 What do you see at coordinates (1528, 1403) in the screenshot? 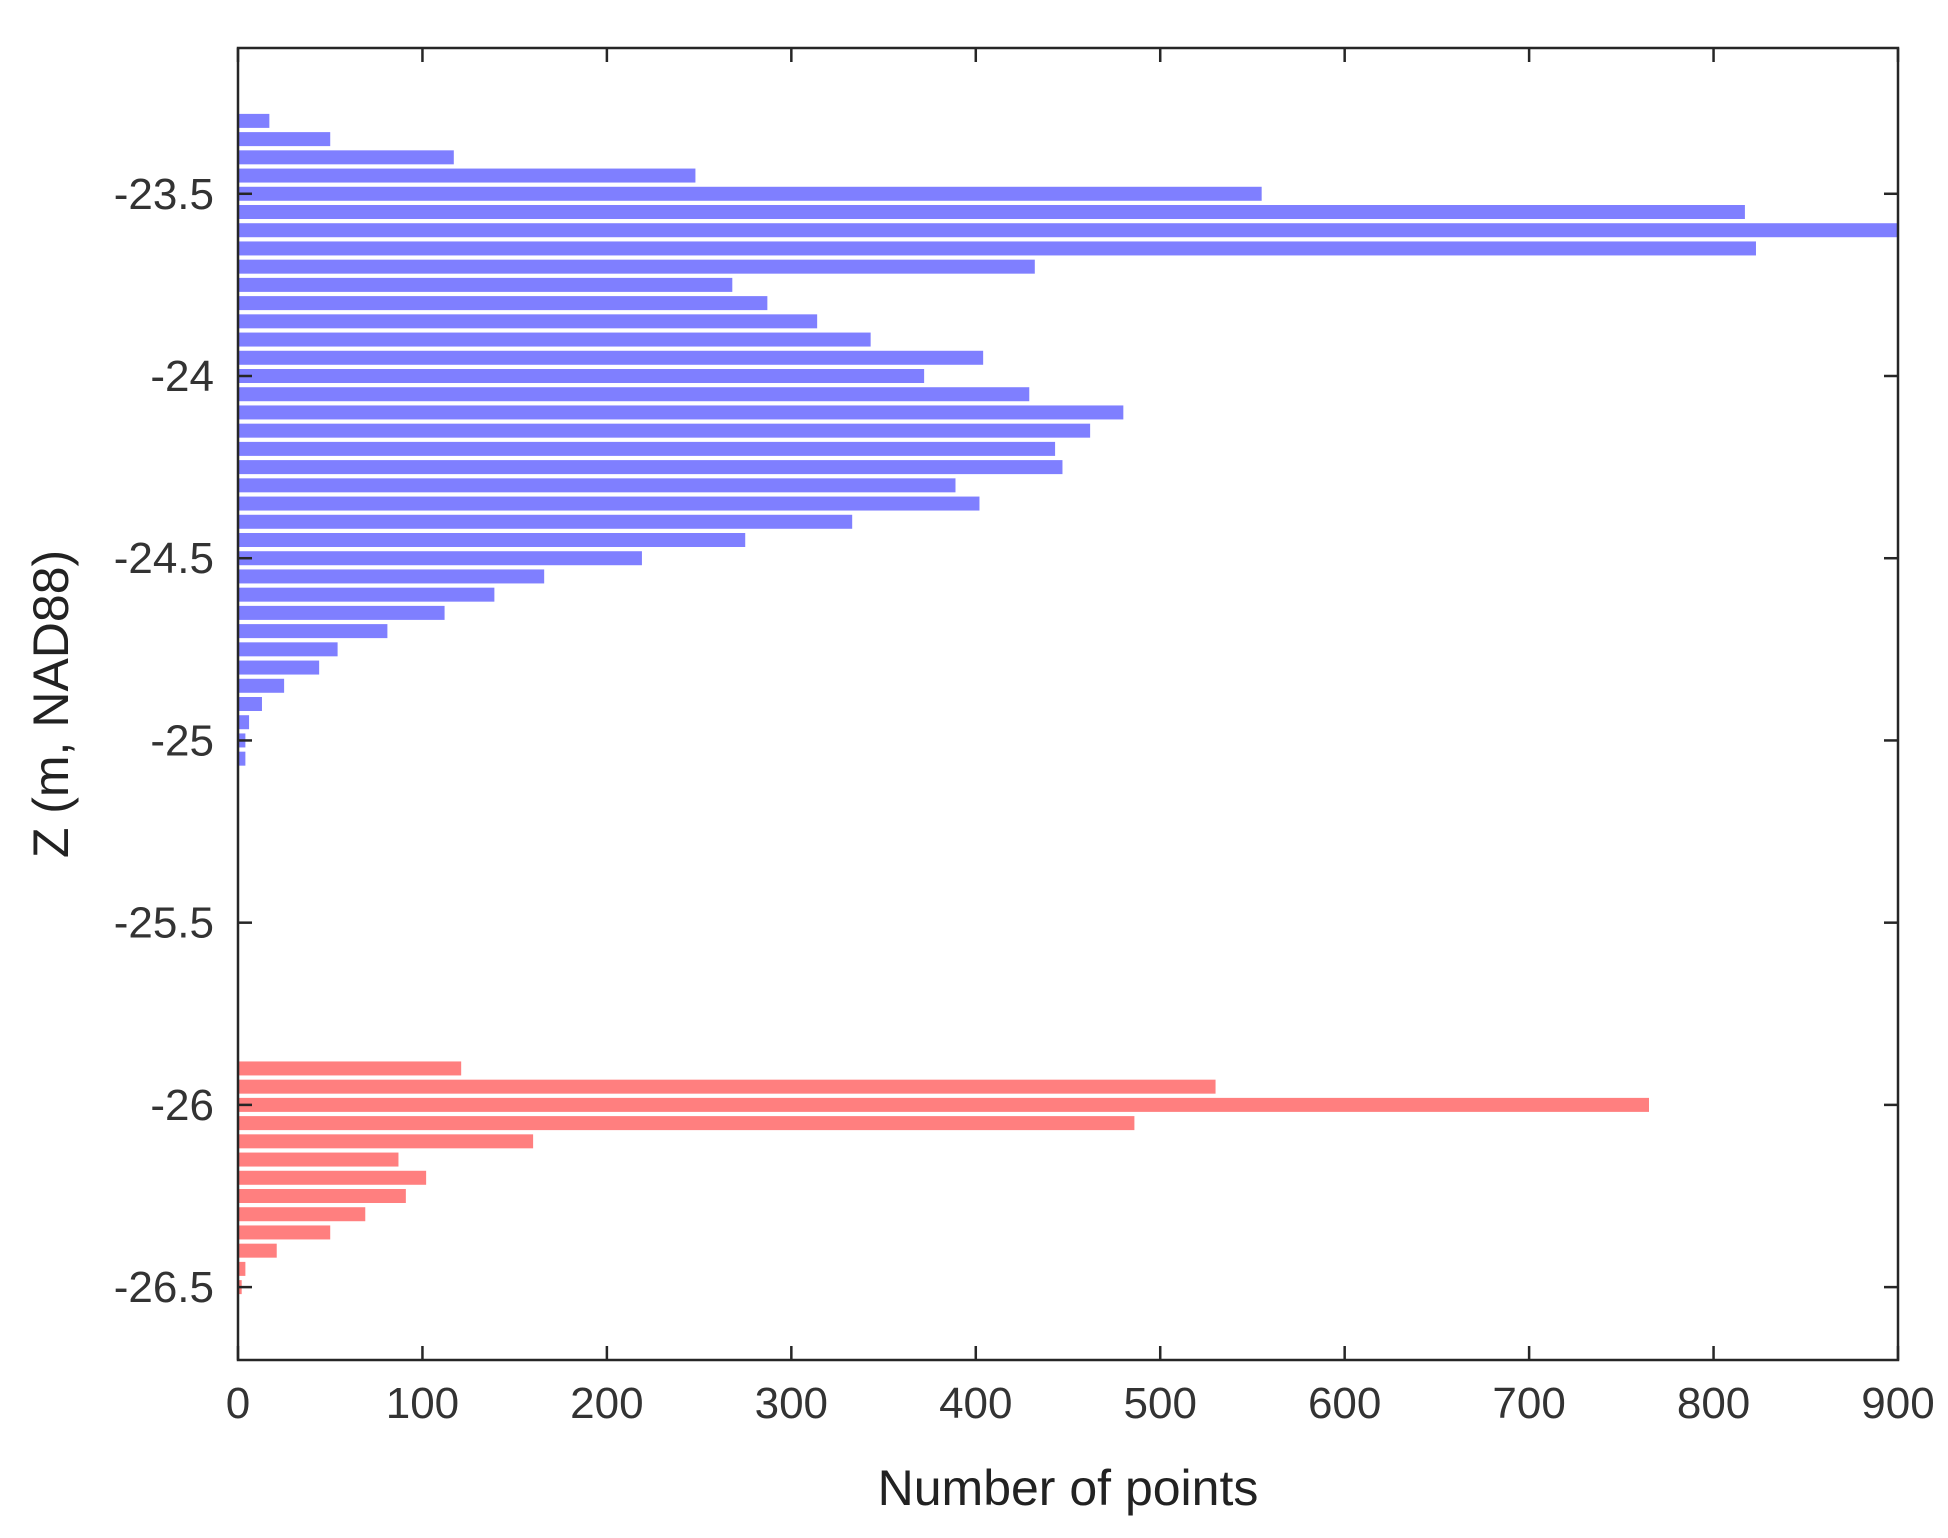
I see `x-tick-label: 700` at bounding box center [1528, 1403].